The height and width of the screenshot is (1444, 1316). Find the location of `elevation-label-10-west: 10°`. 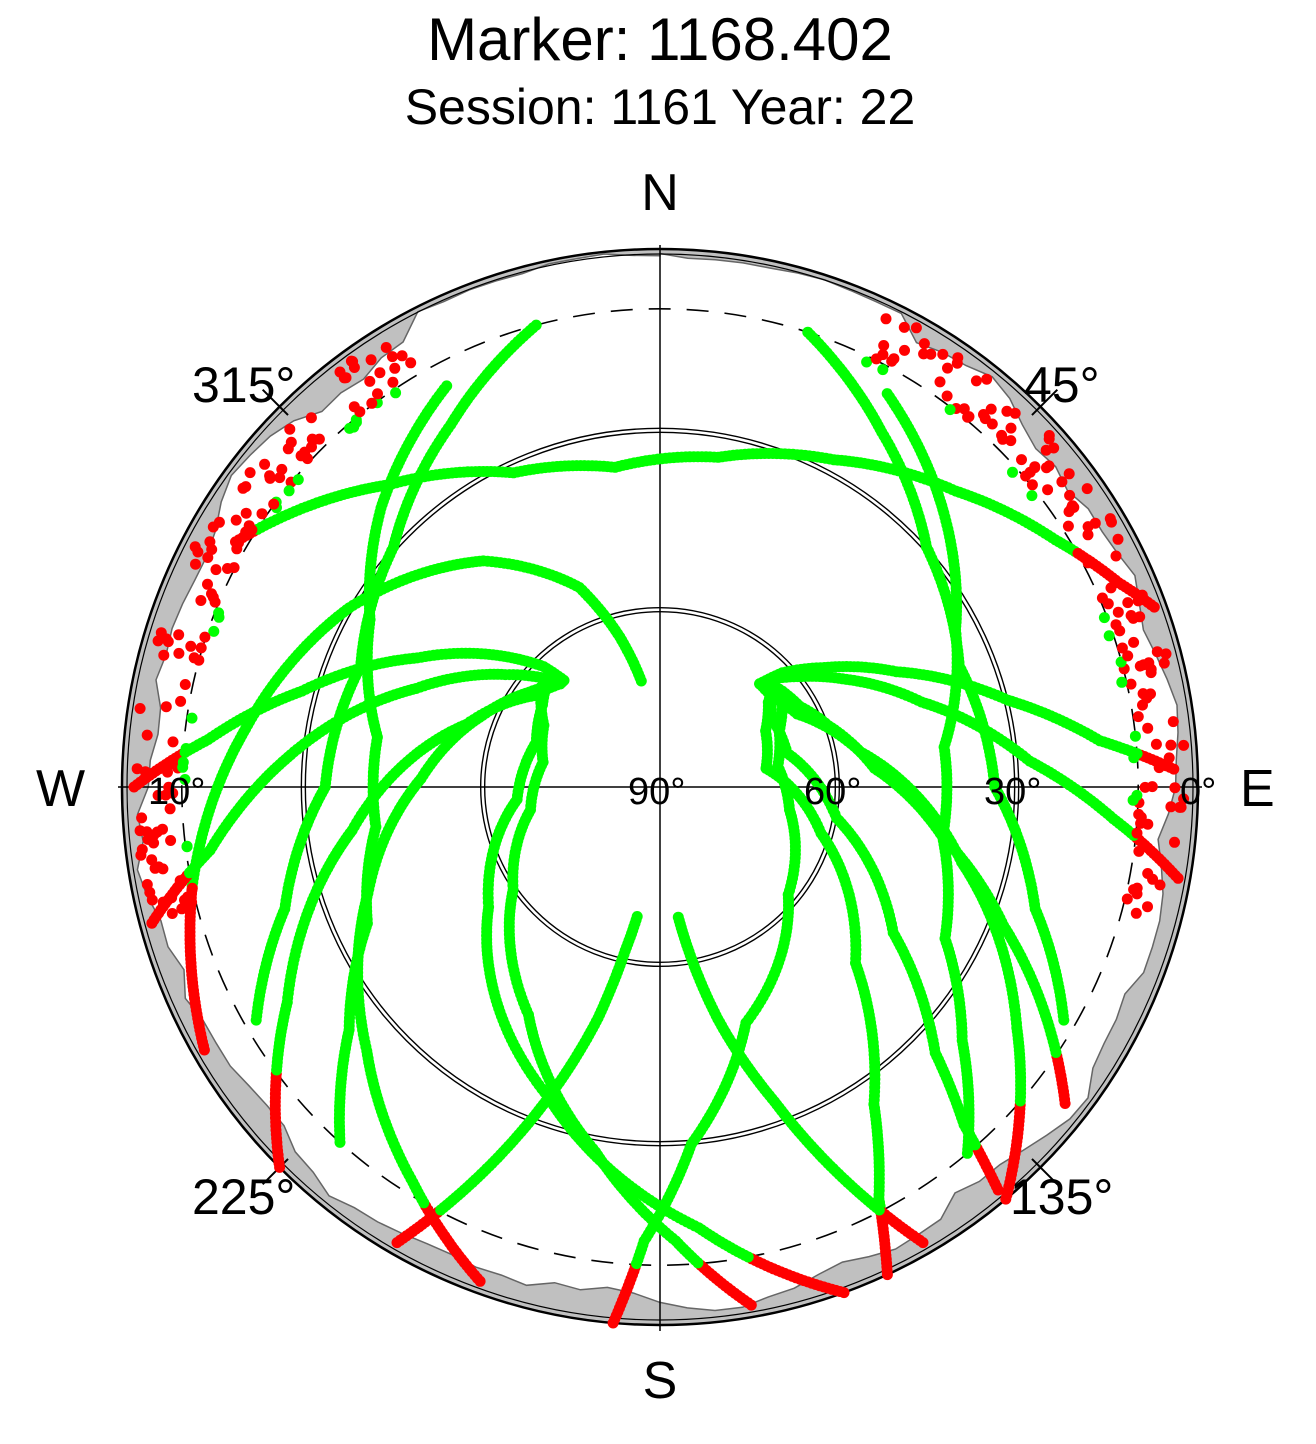

elevation-label-10-west: 10° is located at coordinates (176, 792).